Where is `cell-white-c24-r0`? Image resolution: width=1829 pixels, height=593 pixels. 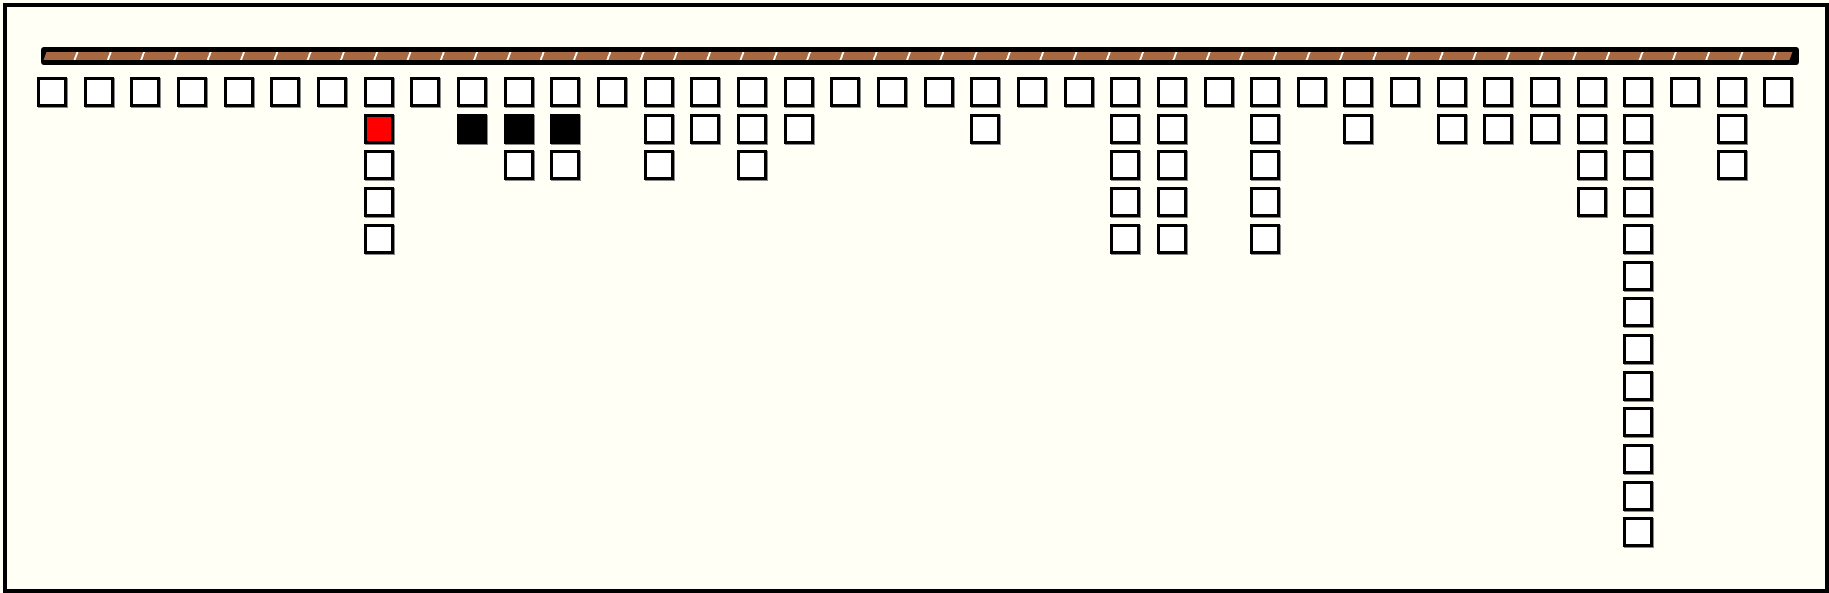 cell-white-c24-r0 is located at coordinates (1171, 92).